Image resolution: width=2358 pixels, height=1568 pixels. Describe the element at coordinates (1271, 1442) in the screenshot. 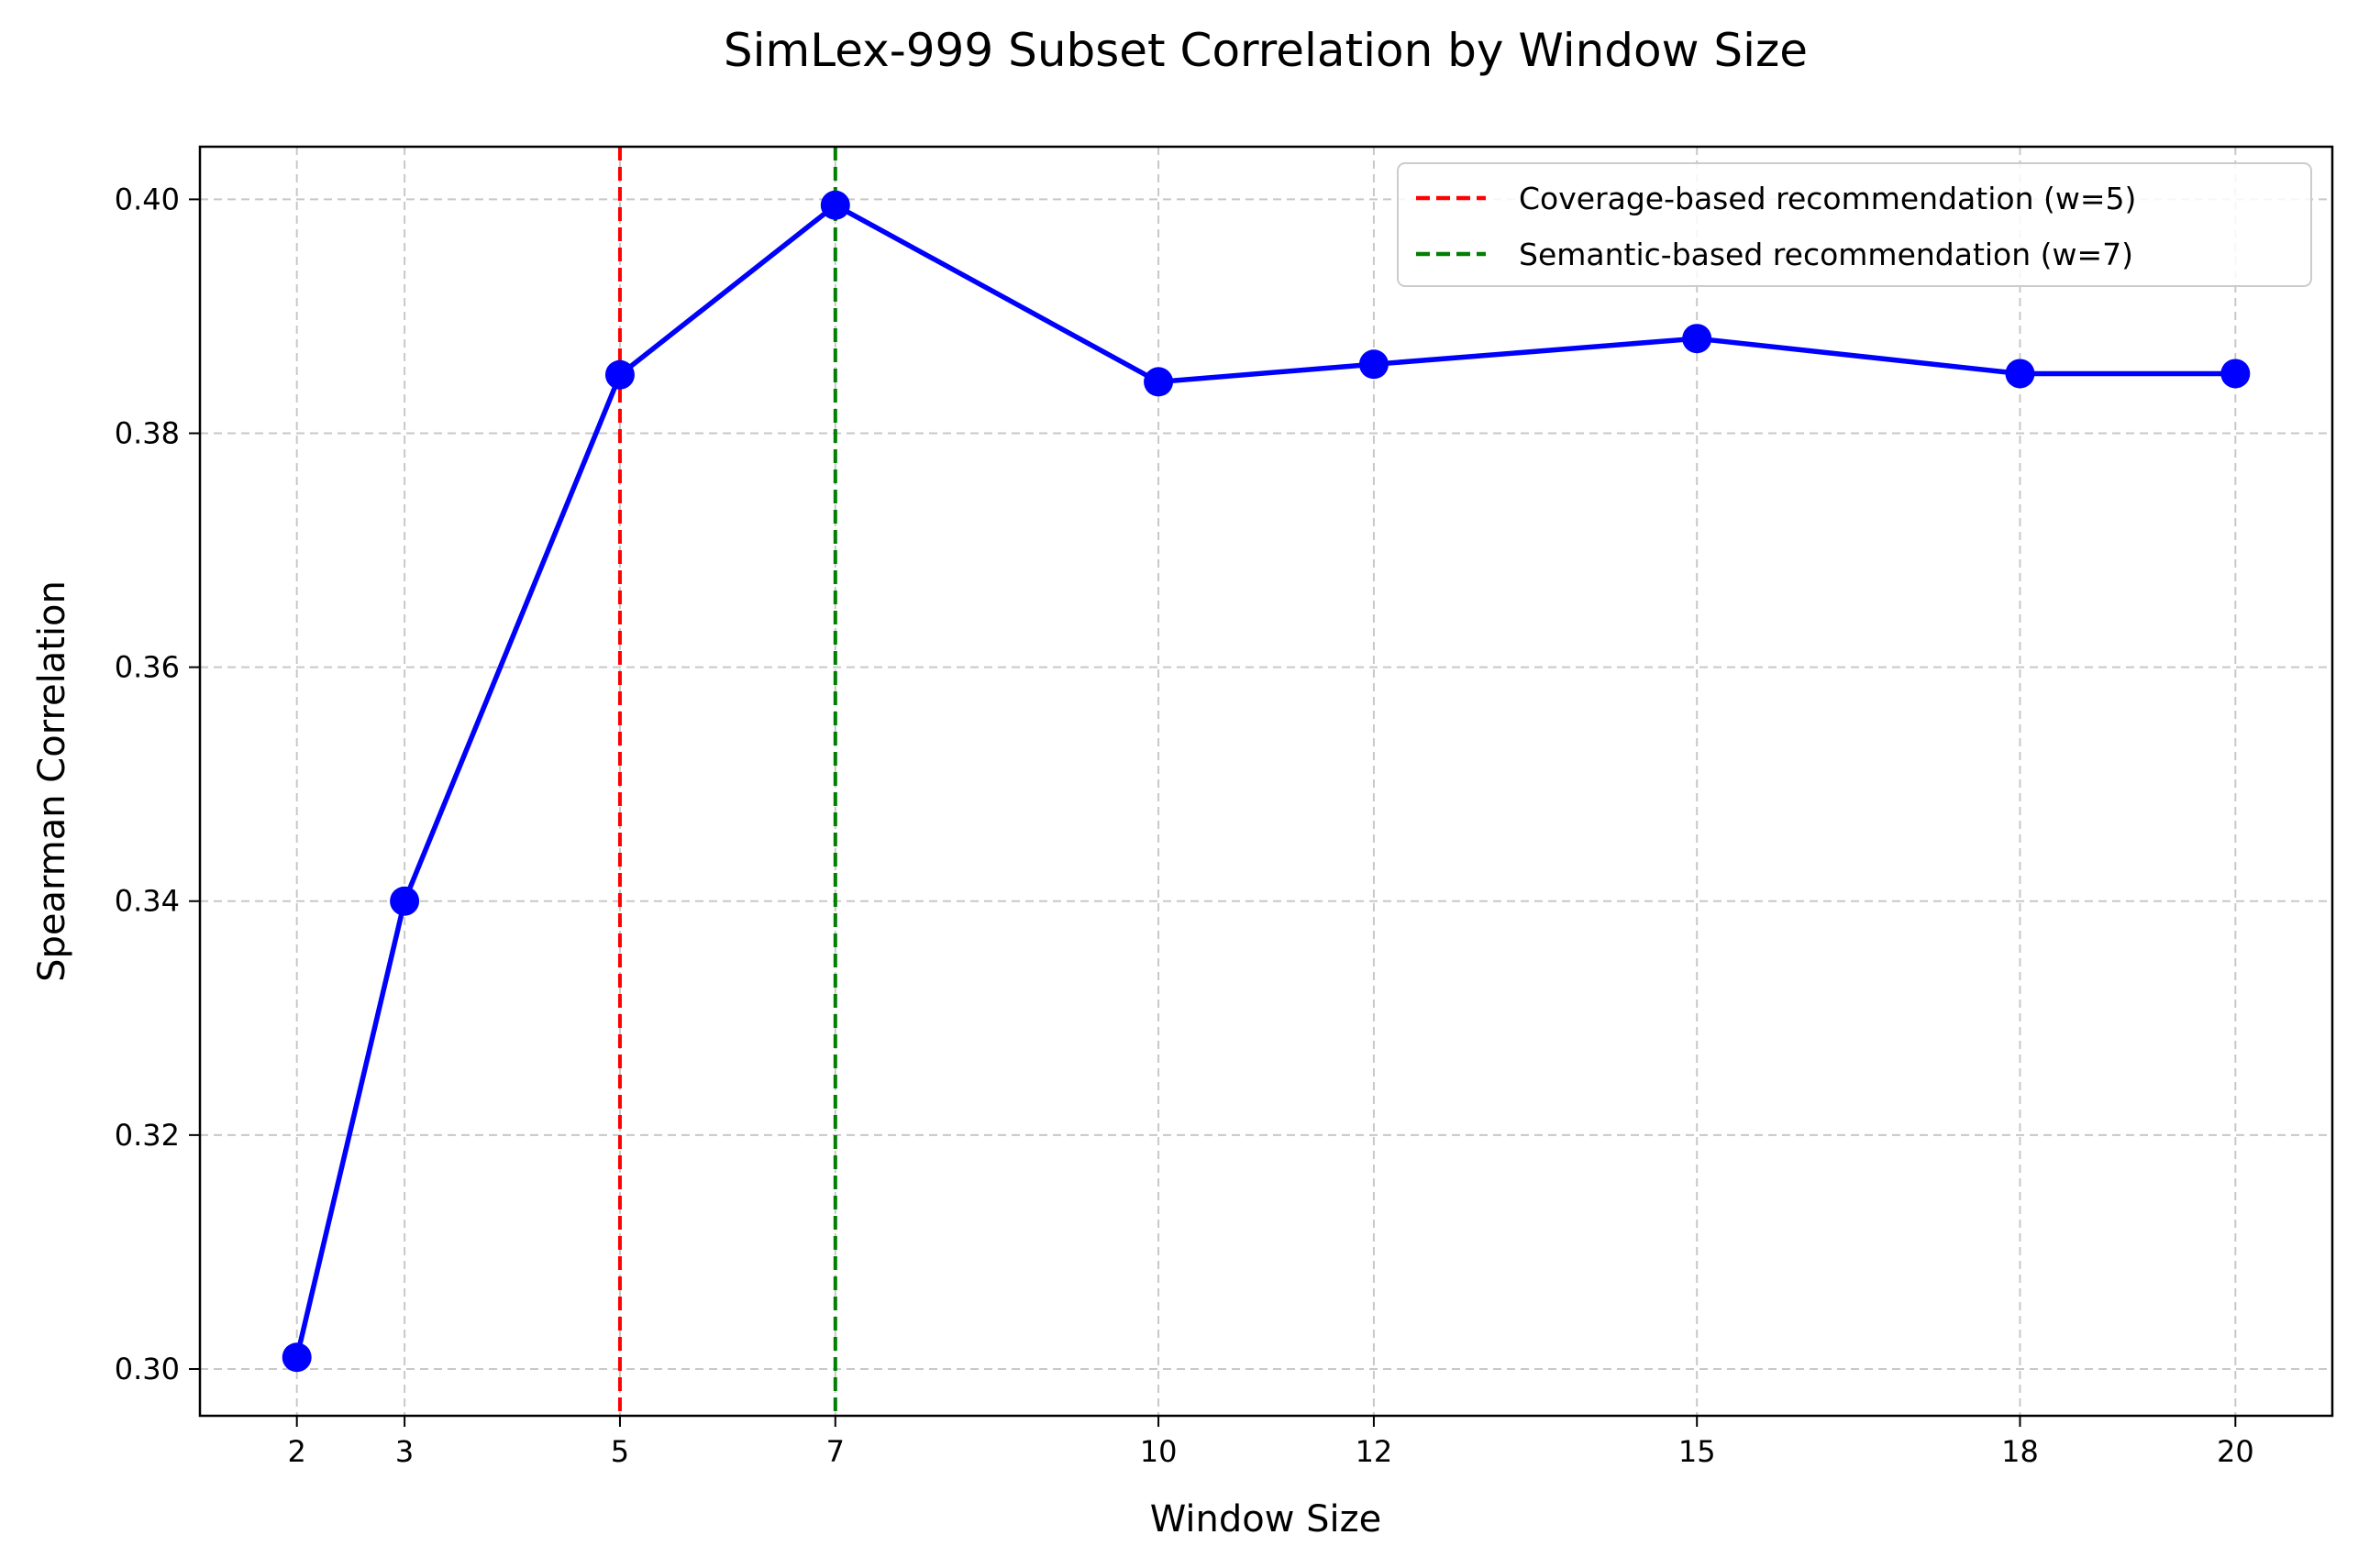

I see `x-axis-ticks: 2 3 5 7 10 12 15 18 20` at that location.